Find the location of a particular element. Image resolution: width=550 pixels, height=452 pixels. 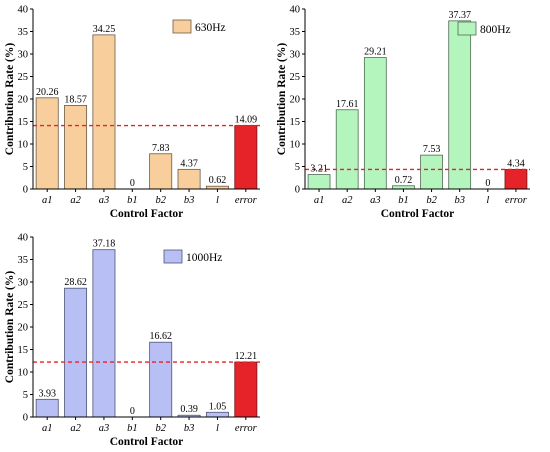

data-label: 20.26 is located at coordinates (47, 92).